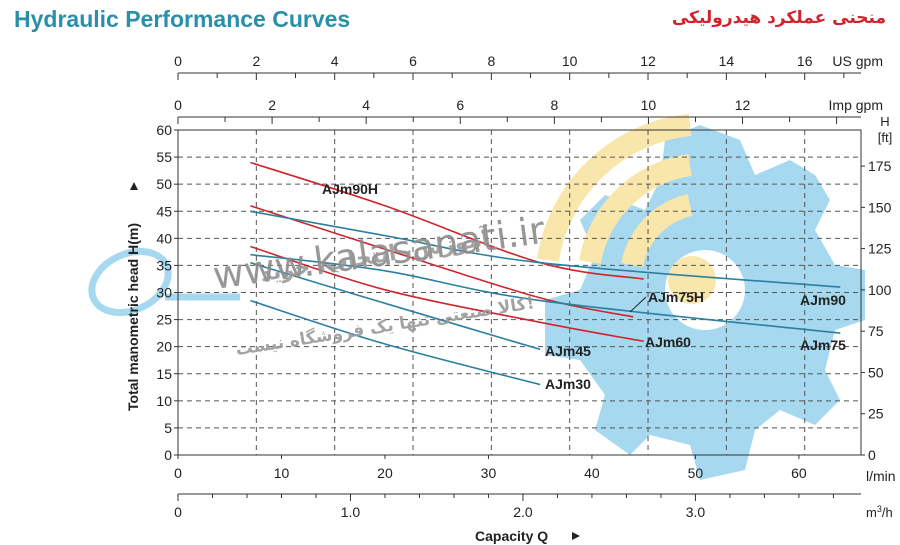 This screenshot has width=900, height=545. What do you see at coordinates (164, 265) in the screenshot?
I see `y-tick-label: 35` at bounding box center [164, 265].